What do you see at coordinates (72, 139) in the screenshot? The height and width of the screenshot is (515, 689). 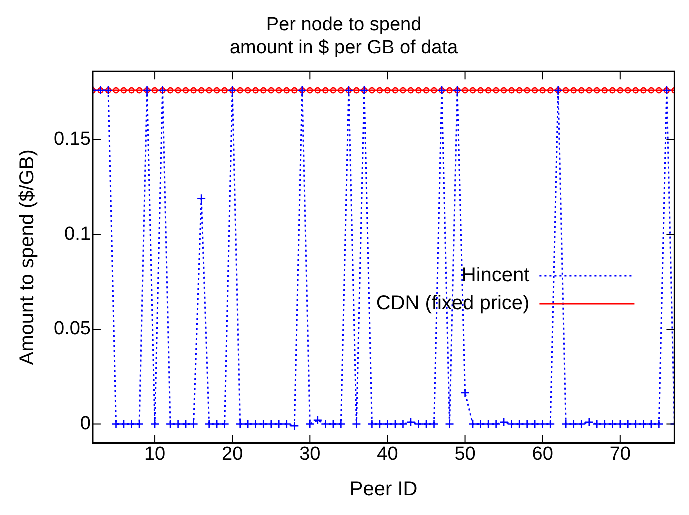 I see `y-tick-label: 0.15` at bounding box center [72, 139].